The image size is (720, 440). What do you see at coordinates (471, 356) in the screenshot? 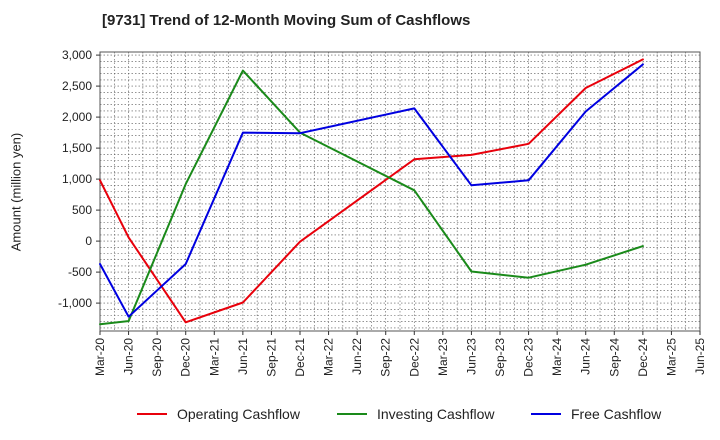
I see `x-tick-label: Jun-23` at bounding box center [471, 356].